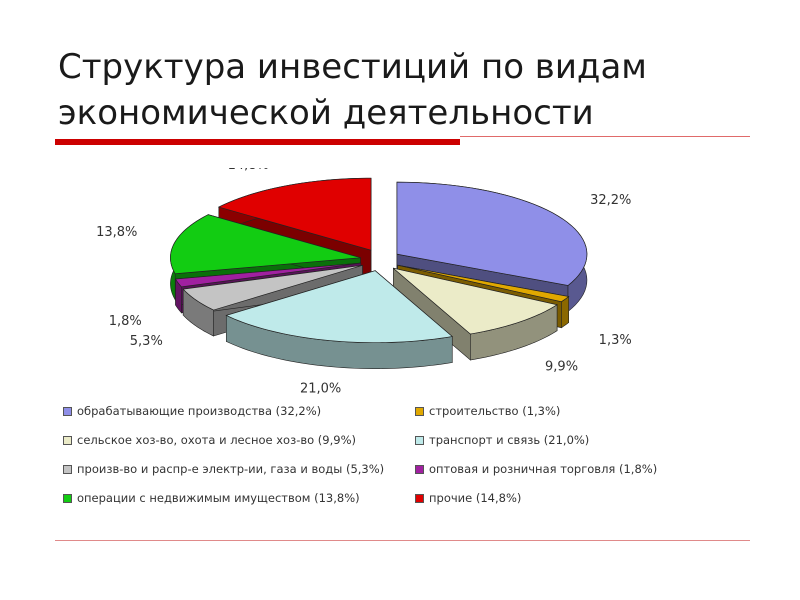  I want to click on legend-item-1: строительство (1,3%), so click(487, 411).